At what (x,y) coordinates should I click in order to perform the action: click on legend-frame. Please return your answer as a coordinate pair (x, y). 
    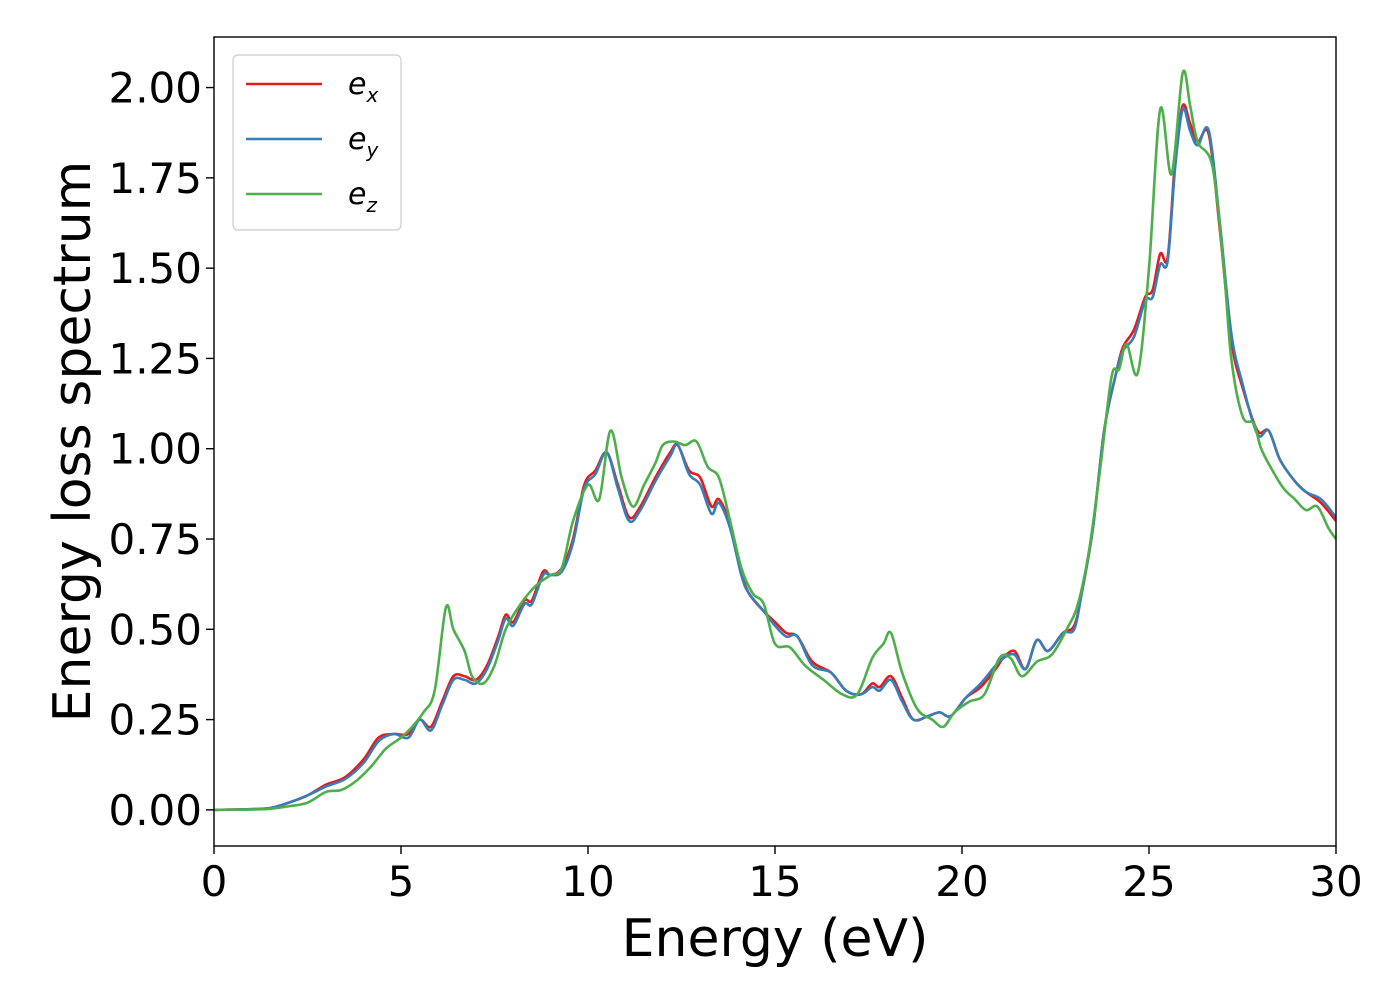
    Looking at the image, I should click on (317, 142).